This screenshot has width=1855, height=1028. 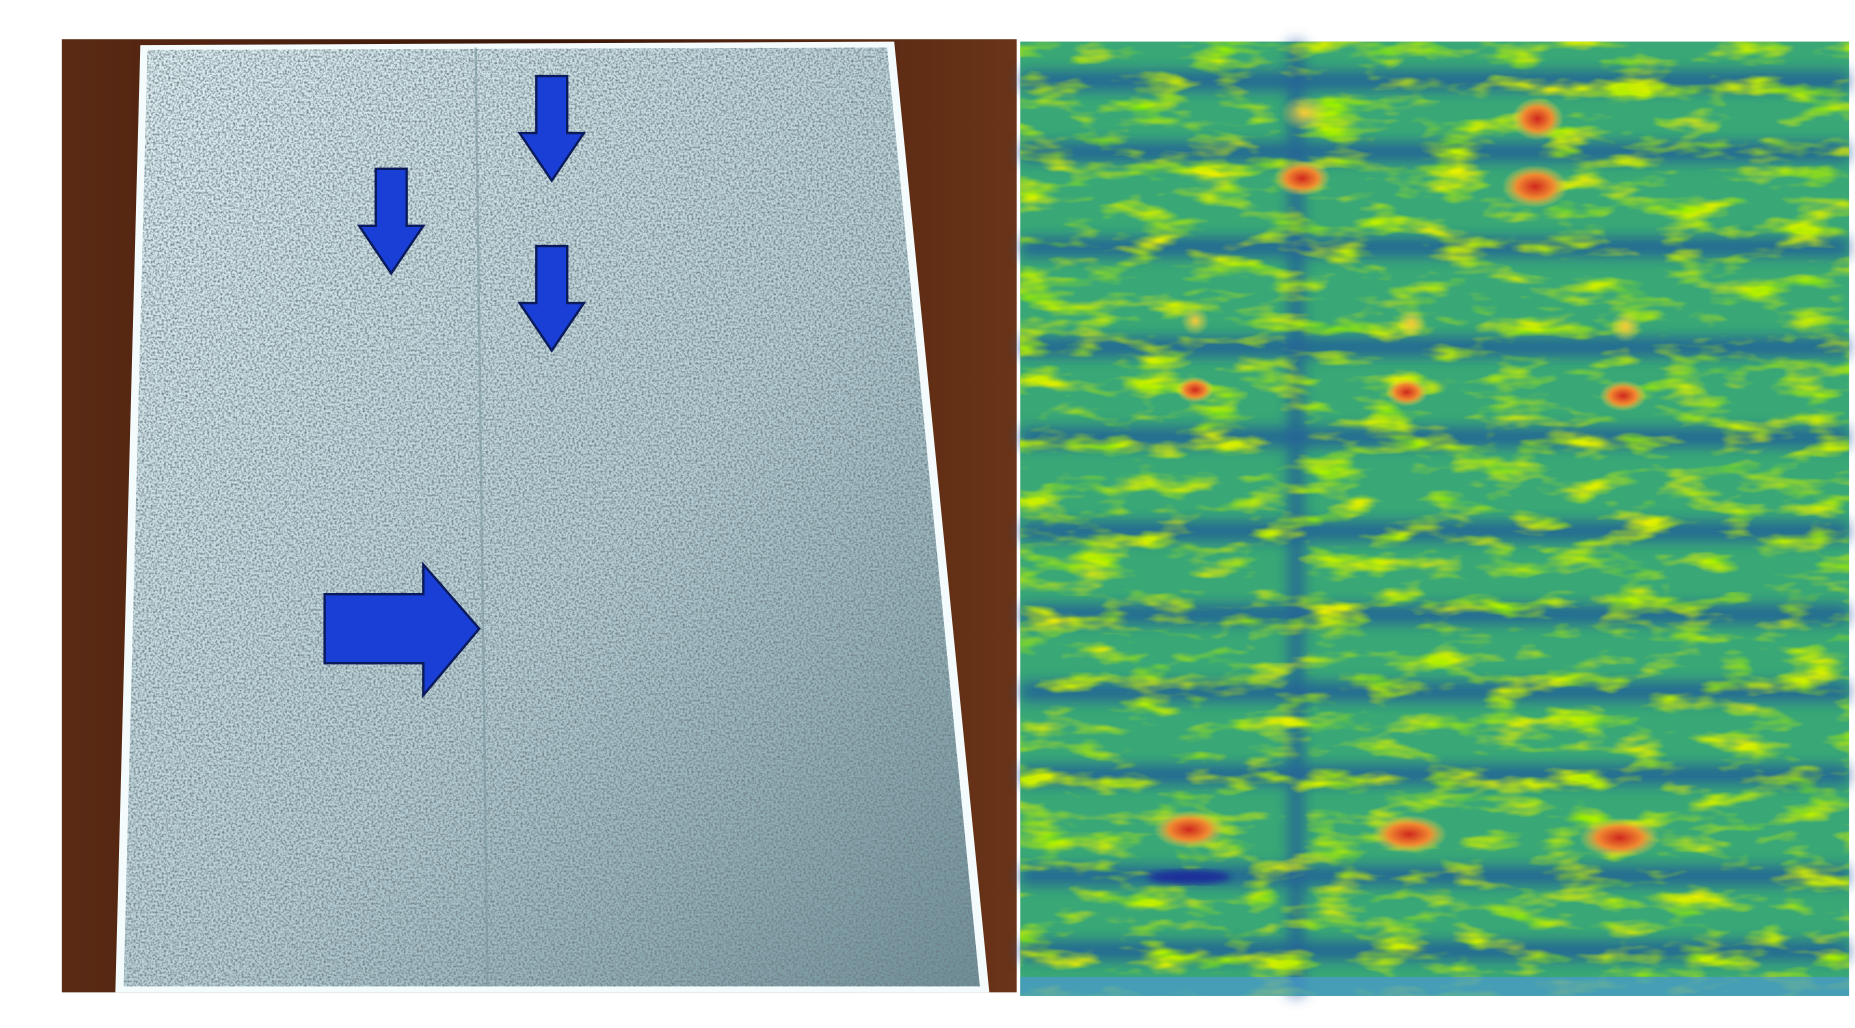 What do you see at coordinates (1435, 986) in the screenshot?
I see `thermal-edge` at bounding box center [1435, 986].